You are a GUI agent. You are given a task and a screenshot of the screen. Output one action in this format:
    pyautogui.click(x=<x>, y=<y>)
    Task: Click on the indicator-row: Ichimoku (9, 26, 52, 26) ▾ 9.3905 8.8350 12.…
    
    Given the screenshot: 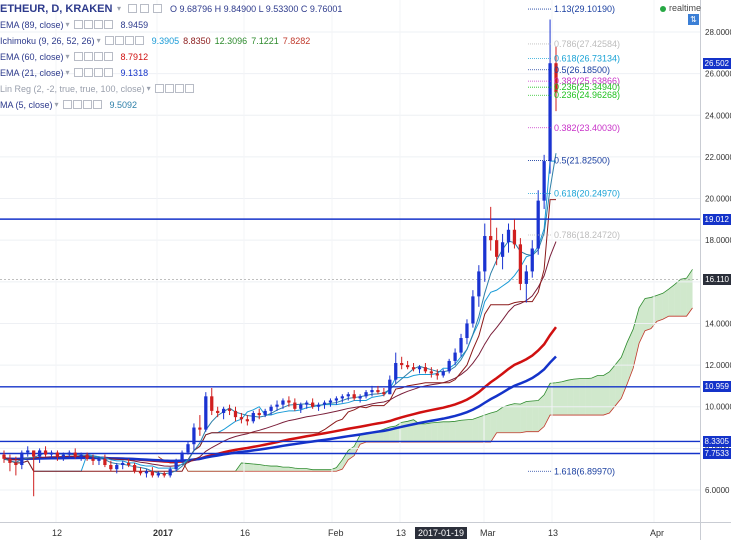 What is the action you would take?
    pyautogui.click(x=155, y=40)
    